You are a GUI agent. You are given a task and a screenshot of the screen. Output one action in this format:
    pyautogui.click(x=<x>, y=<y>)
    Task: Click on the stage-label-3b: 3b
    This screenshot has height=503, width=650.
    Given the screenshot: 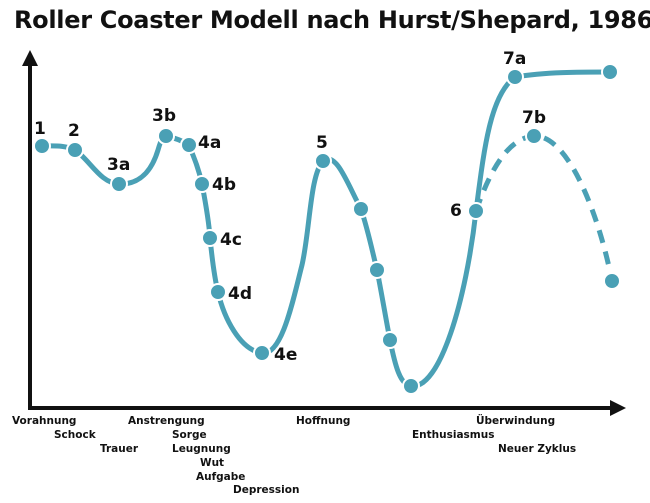 What is the action you would take?
    pyautogui.click(x=164, y=116)
    